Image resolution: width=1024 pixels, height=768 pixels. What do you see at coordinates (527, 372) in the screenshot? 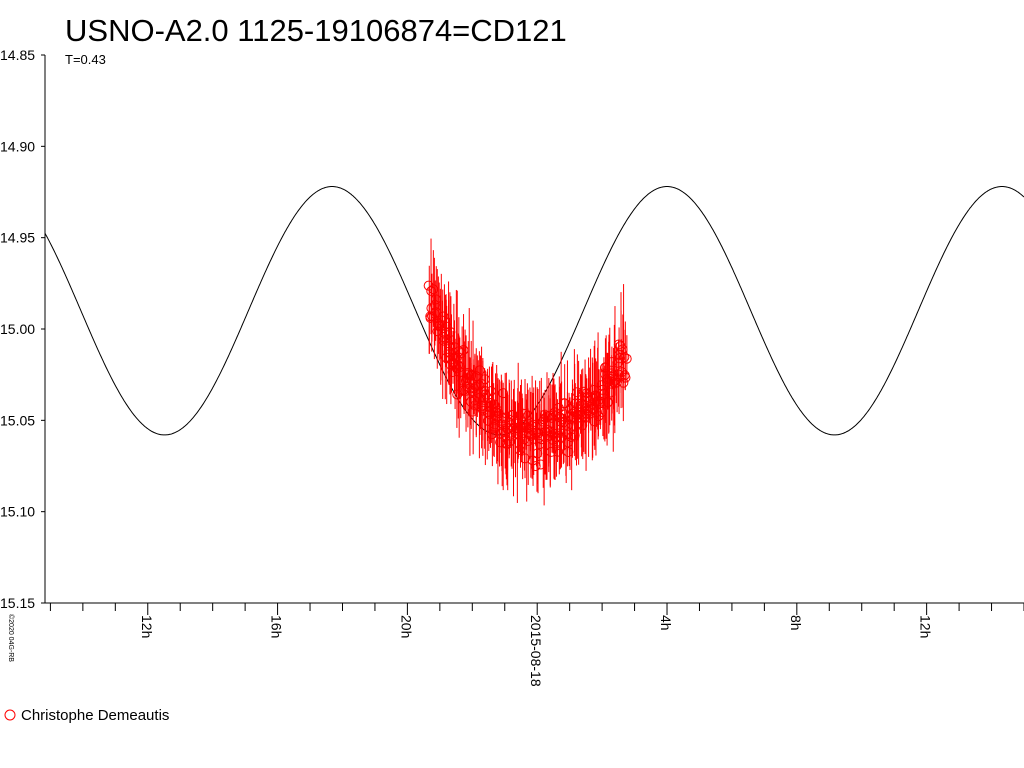
I see `data-points` at bounding box center [527, 372].